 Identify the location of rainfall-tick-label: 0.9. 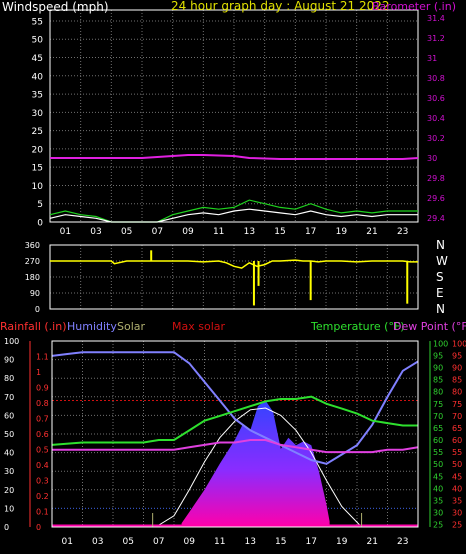
(42, 388).